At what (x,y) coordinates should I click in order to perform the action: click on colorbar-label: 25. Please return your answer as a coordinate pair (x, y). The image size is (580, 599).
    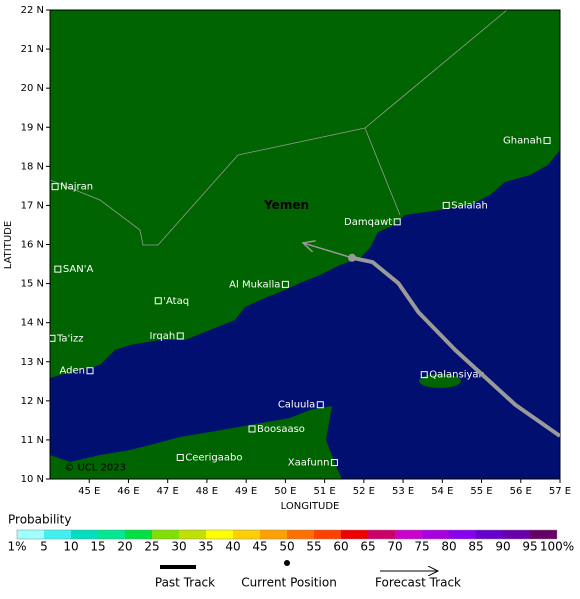
    Looking at the image, I should click on (151, 547).